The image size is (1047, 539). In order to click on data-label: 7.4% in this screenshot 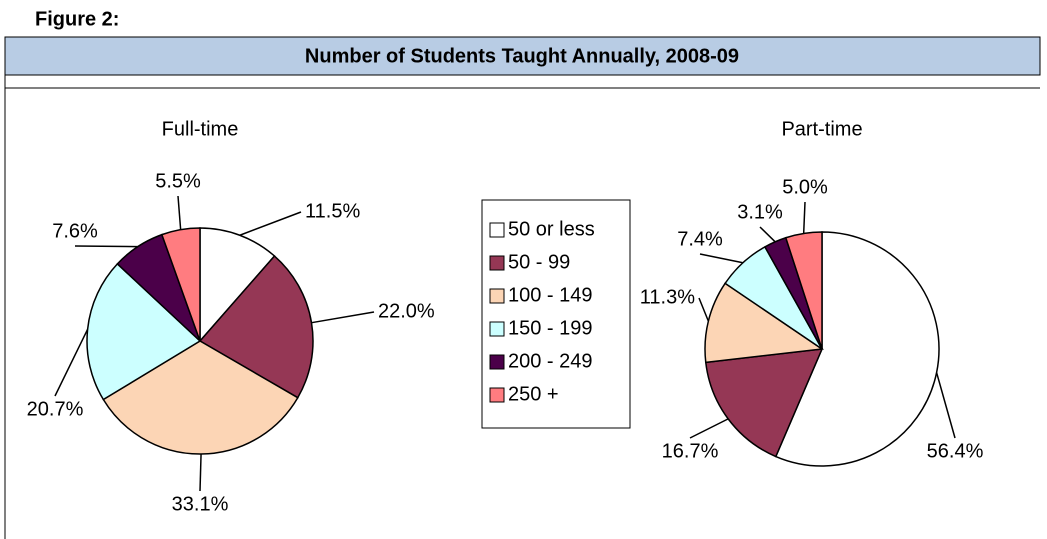, I will do `click(700, 239)`.